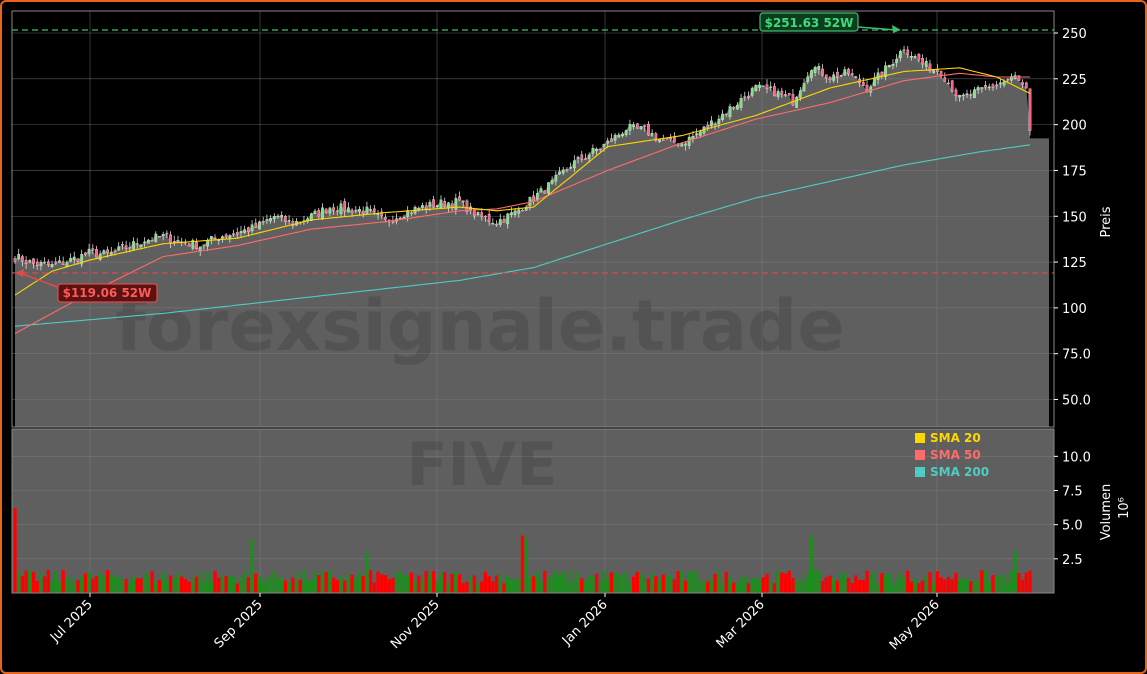  I want to click on price-axis-label: Preis, so click(1106, 221).